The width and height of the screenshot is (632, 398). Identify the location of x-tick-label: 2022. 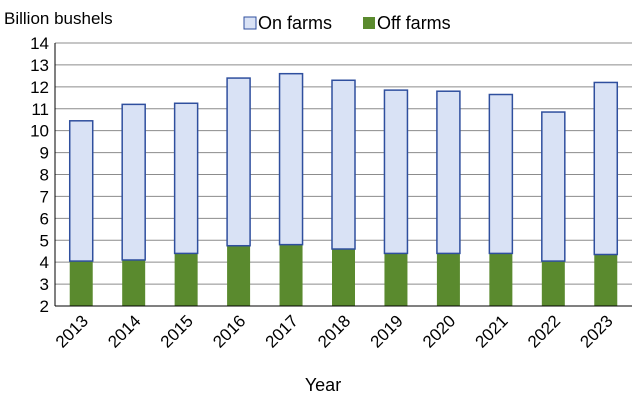
(544, 331).